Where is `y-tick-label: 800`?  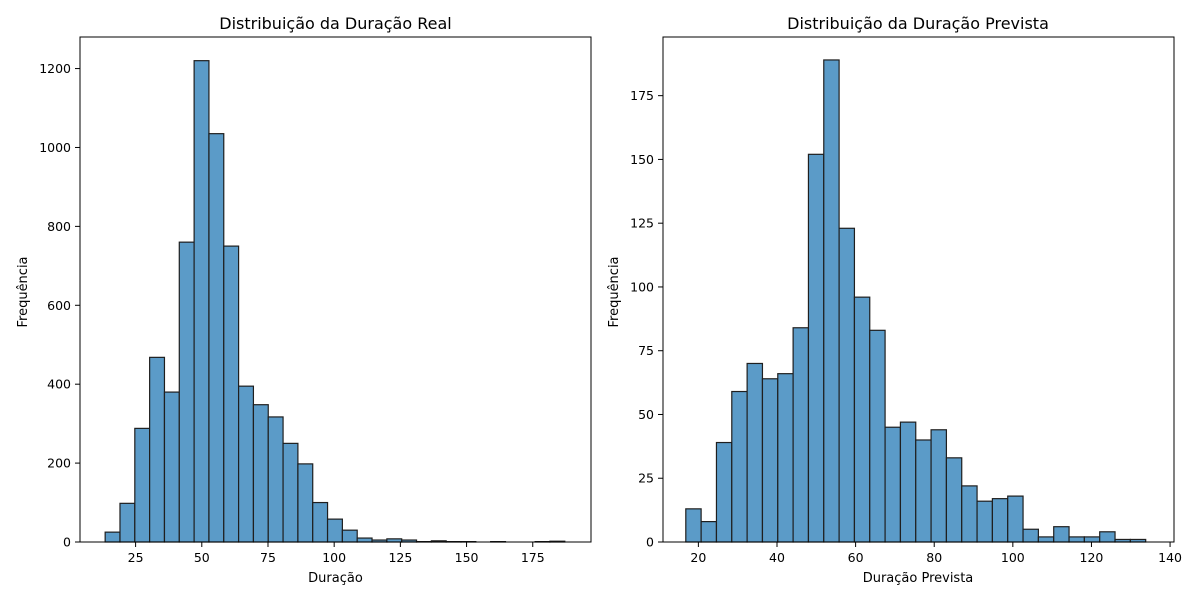 y-tick-label: 800 is located at coordinates (59, 226).